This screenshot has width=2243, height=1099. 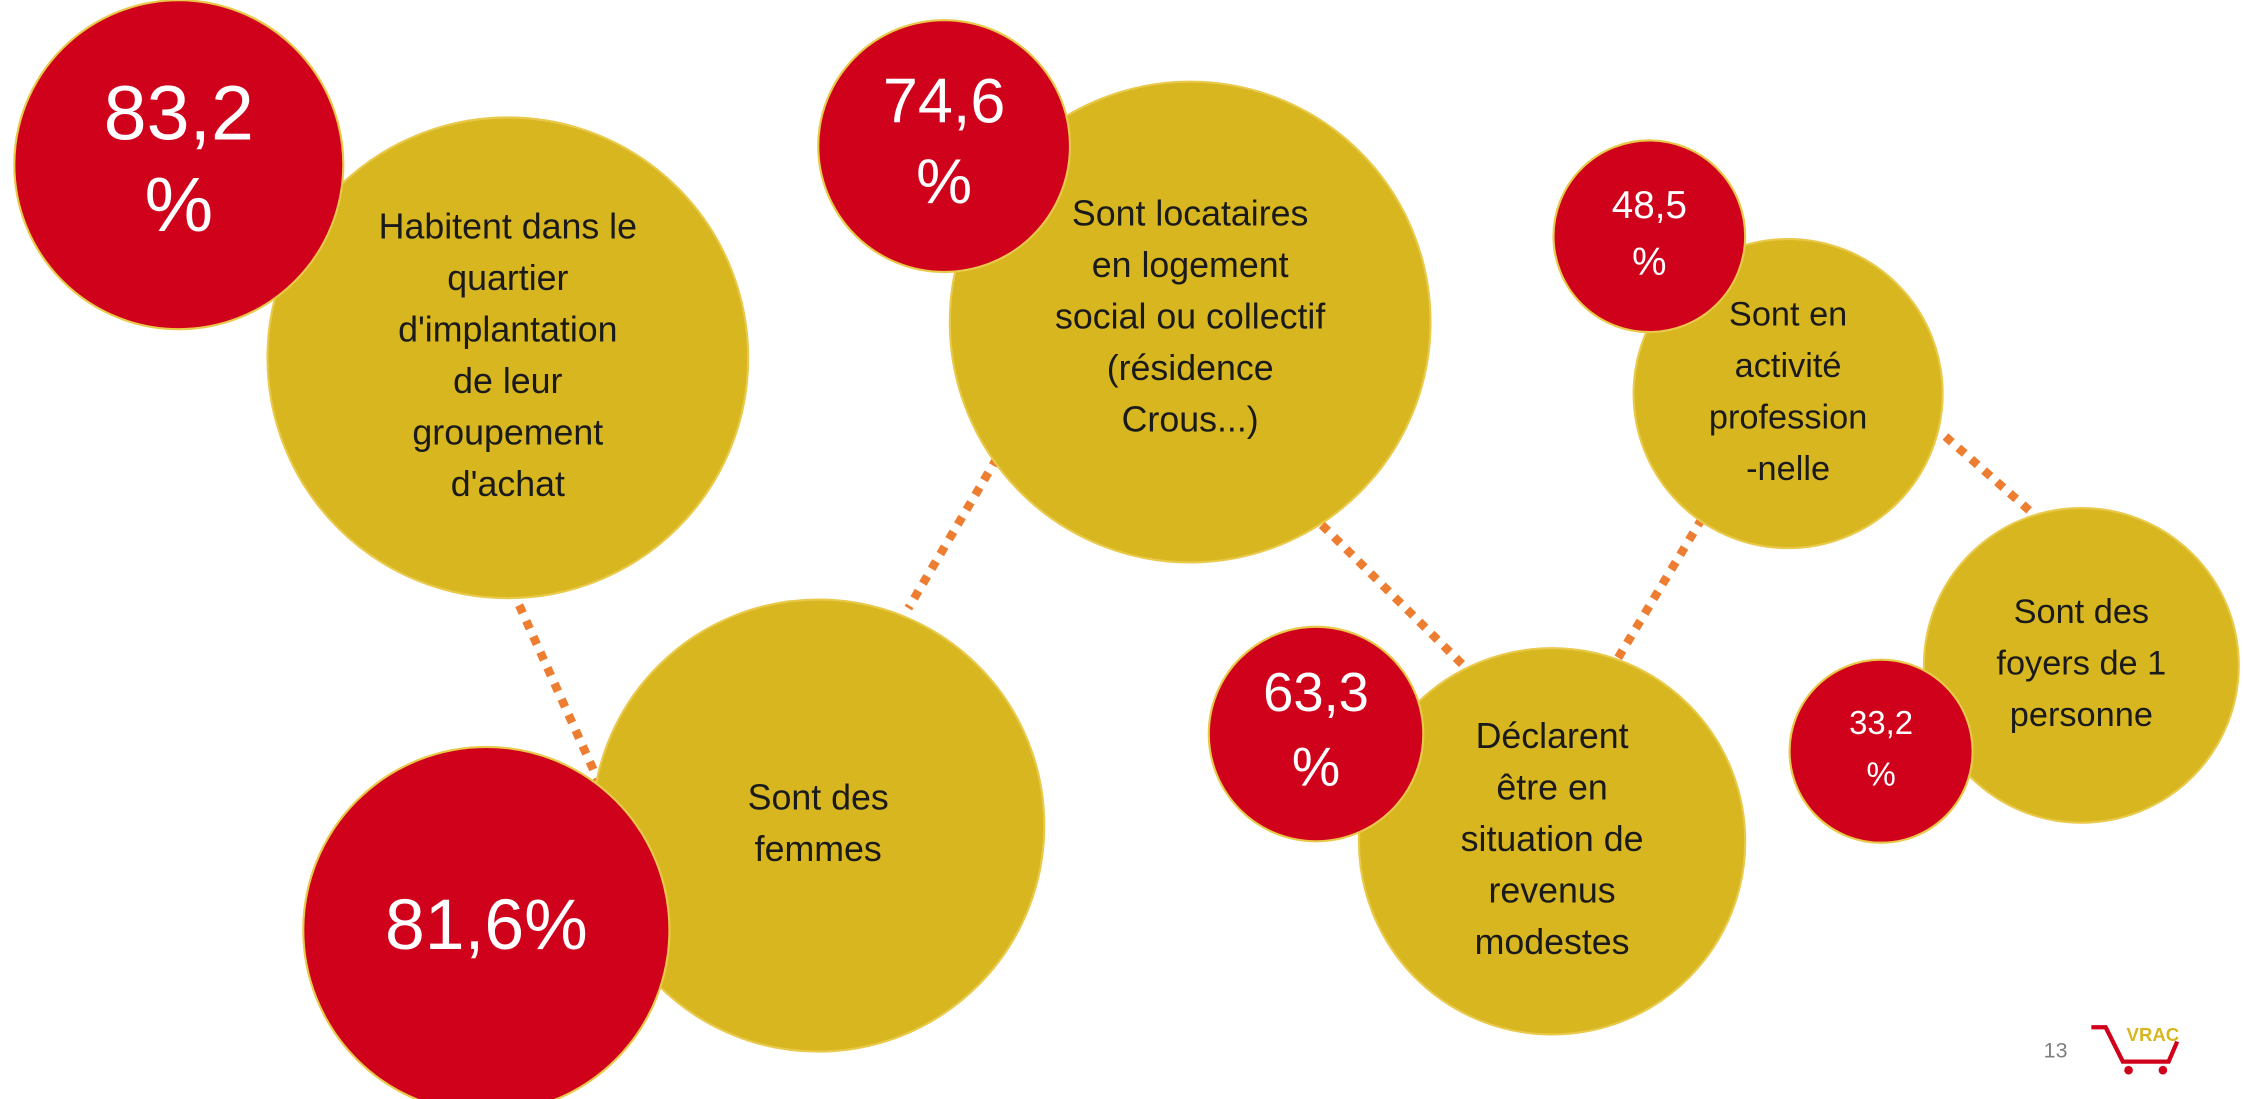 What do you see at coordinates (507, 433) in the screenshot?
I see `bubble-label: groupement` at bounding box center [507, 433].